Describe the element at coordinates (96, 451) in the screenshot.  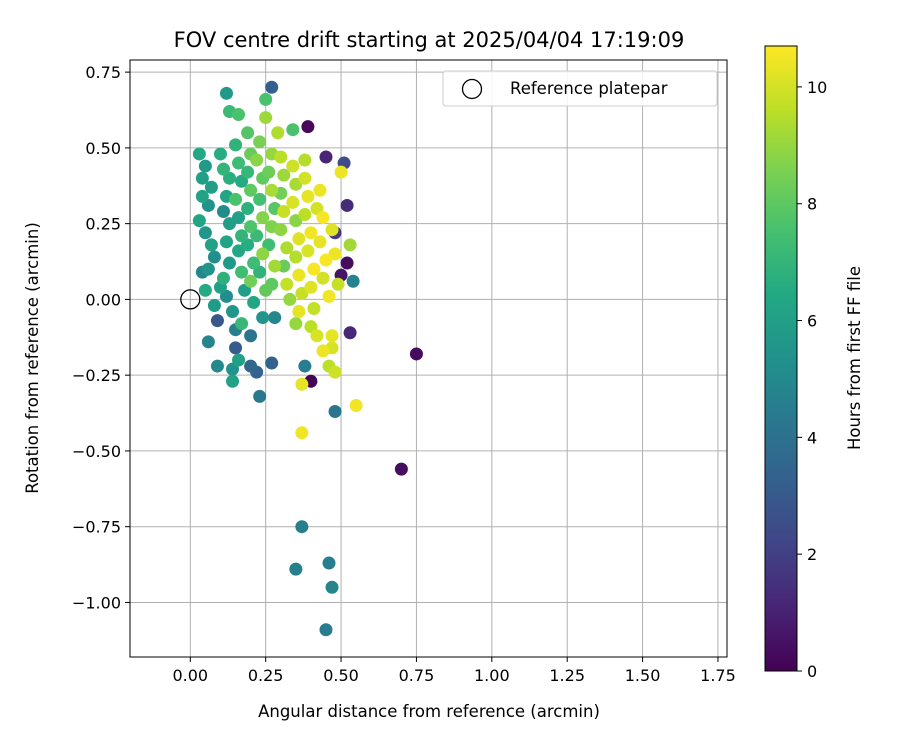
I see `y-tick-label: −0.50` at that location.